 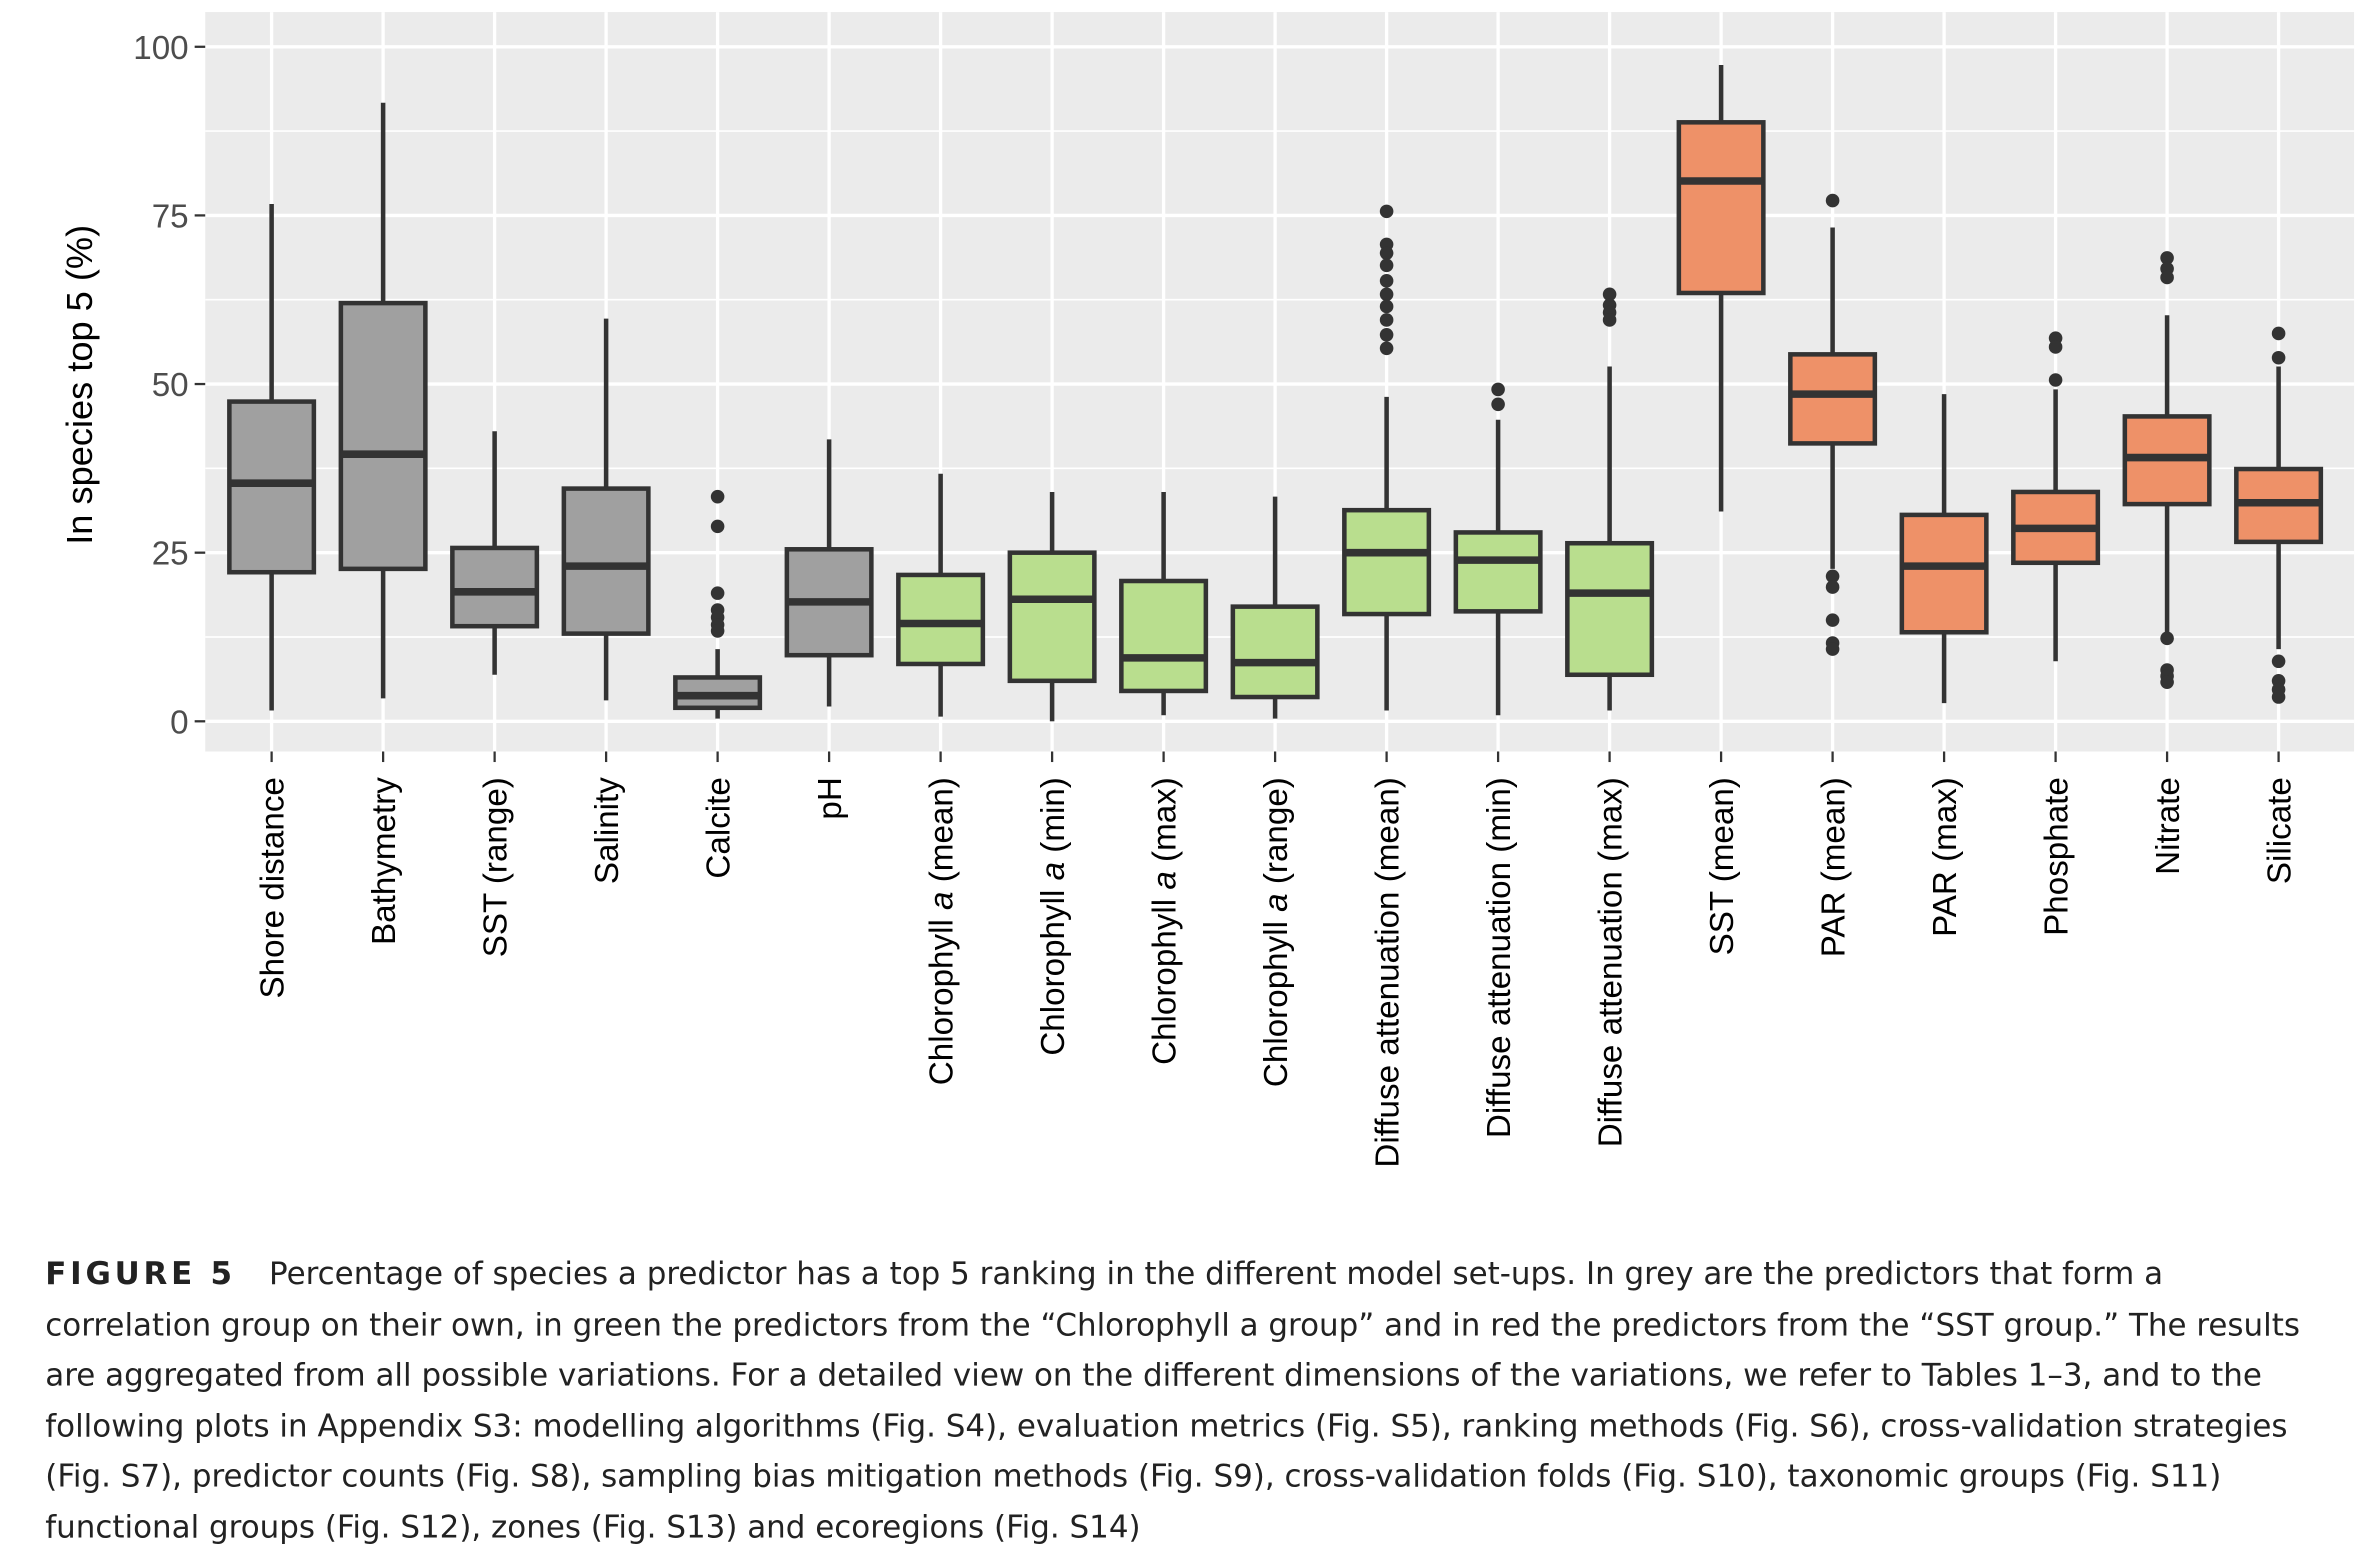 What do you see at coordinates (495, 553) in the screenshot?
I see `box-sst-range` at bounding box center [495, 553].